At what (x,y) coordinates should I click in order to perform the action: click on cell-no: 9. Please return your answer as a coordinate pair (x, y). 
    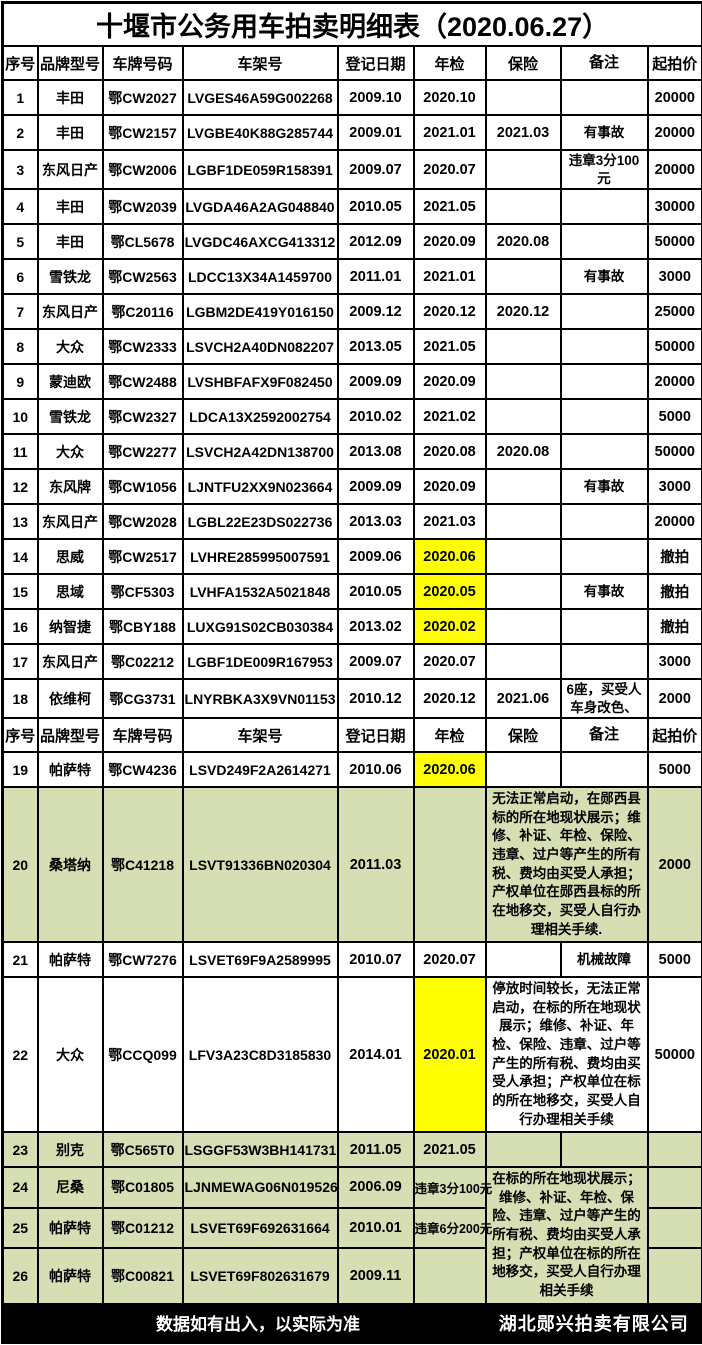
    Looking at the image, I should click on (20, 381).